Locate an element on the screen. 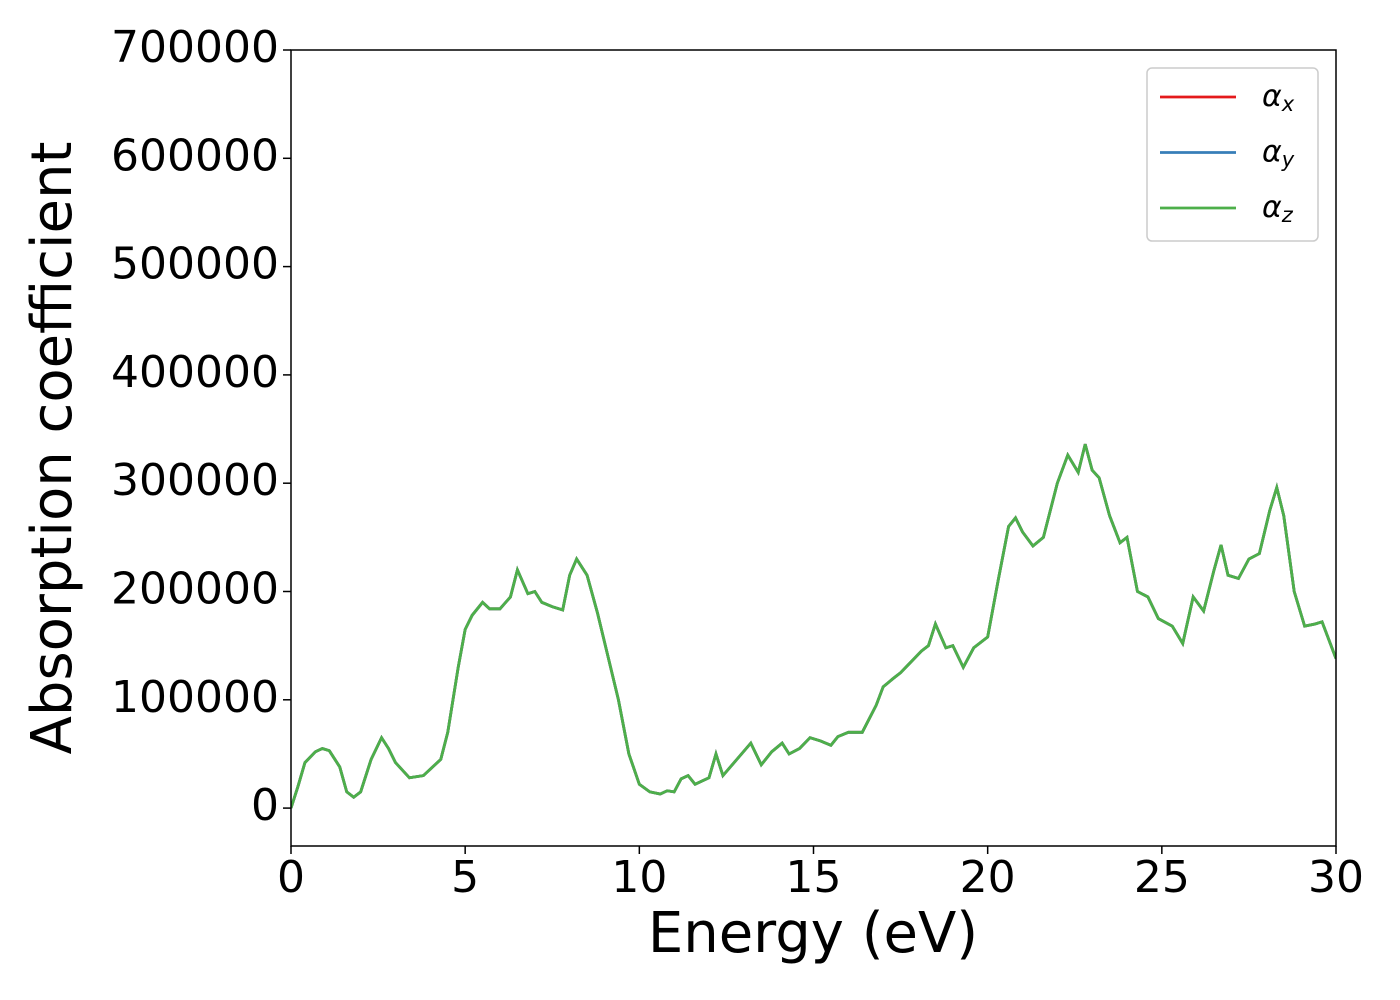  x-tick-label: 10 is located at coordinates (639, 877).